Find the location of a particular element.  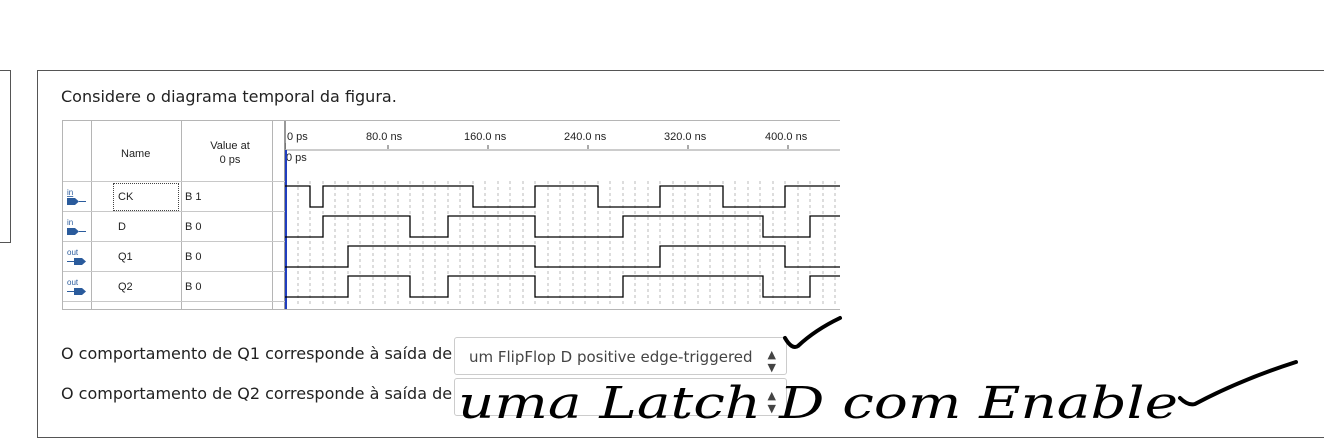

selected-signal-box is located at coordinates (146, 197).